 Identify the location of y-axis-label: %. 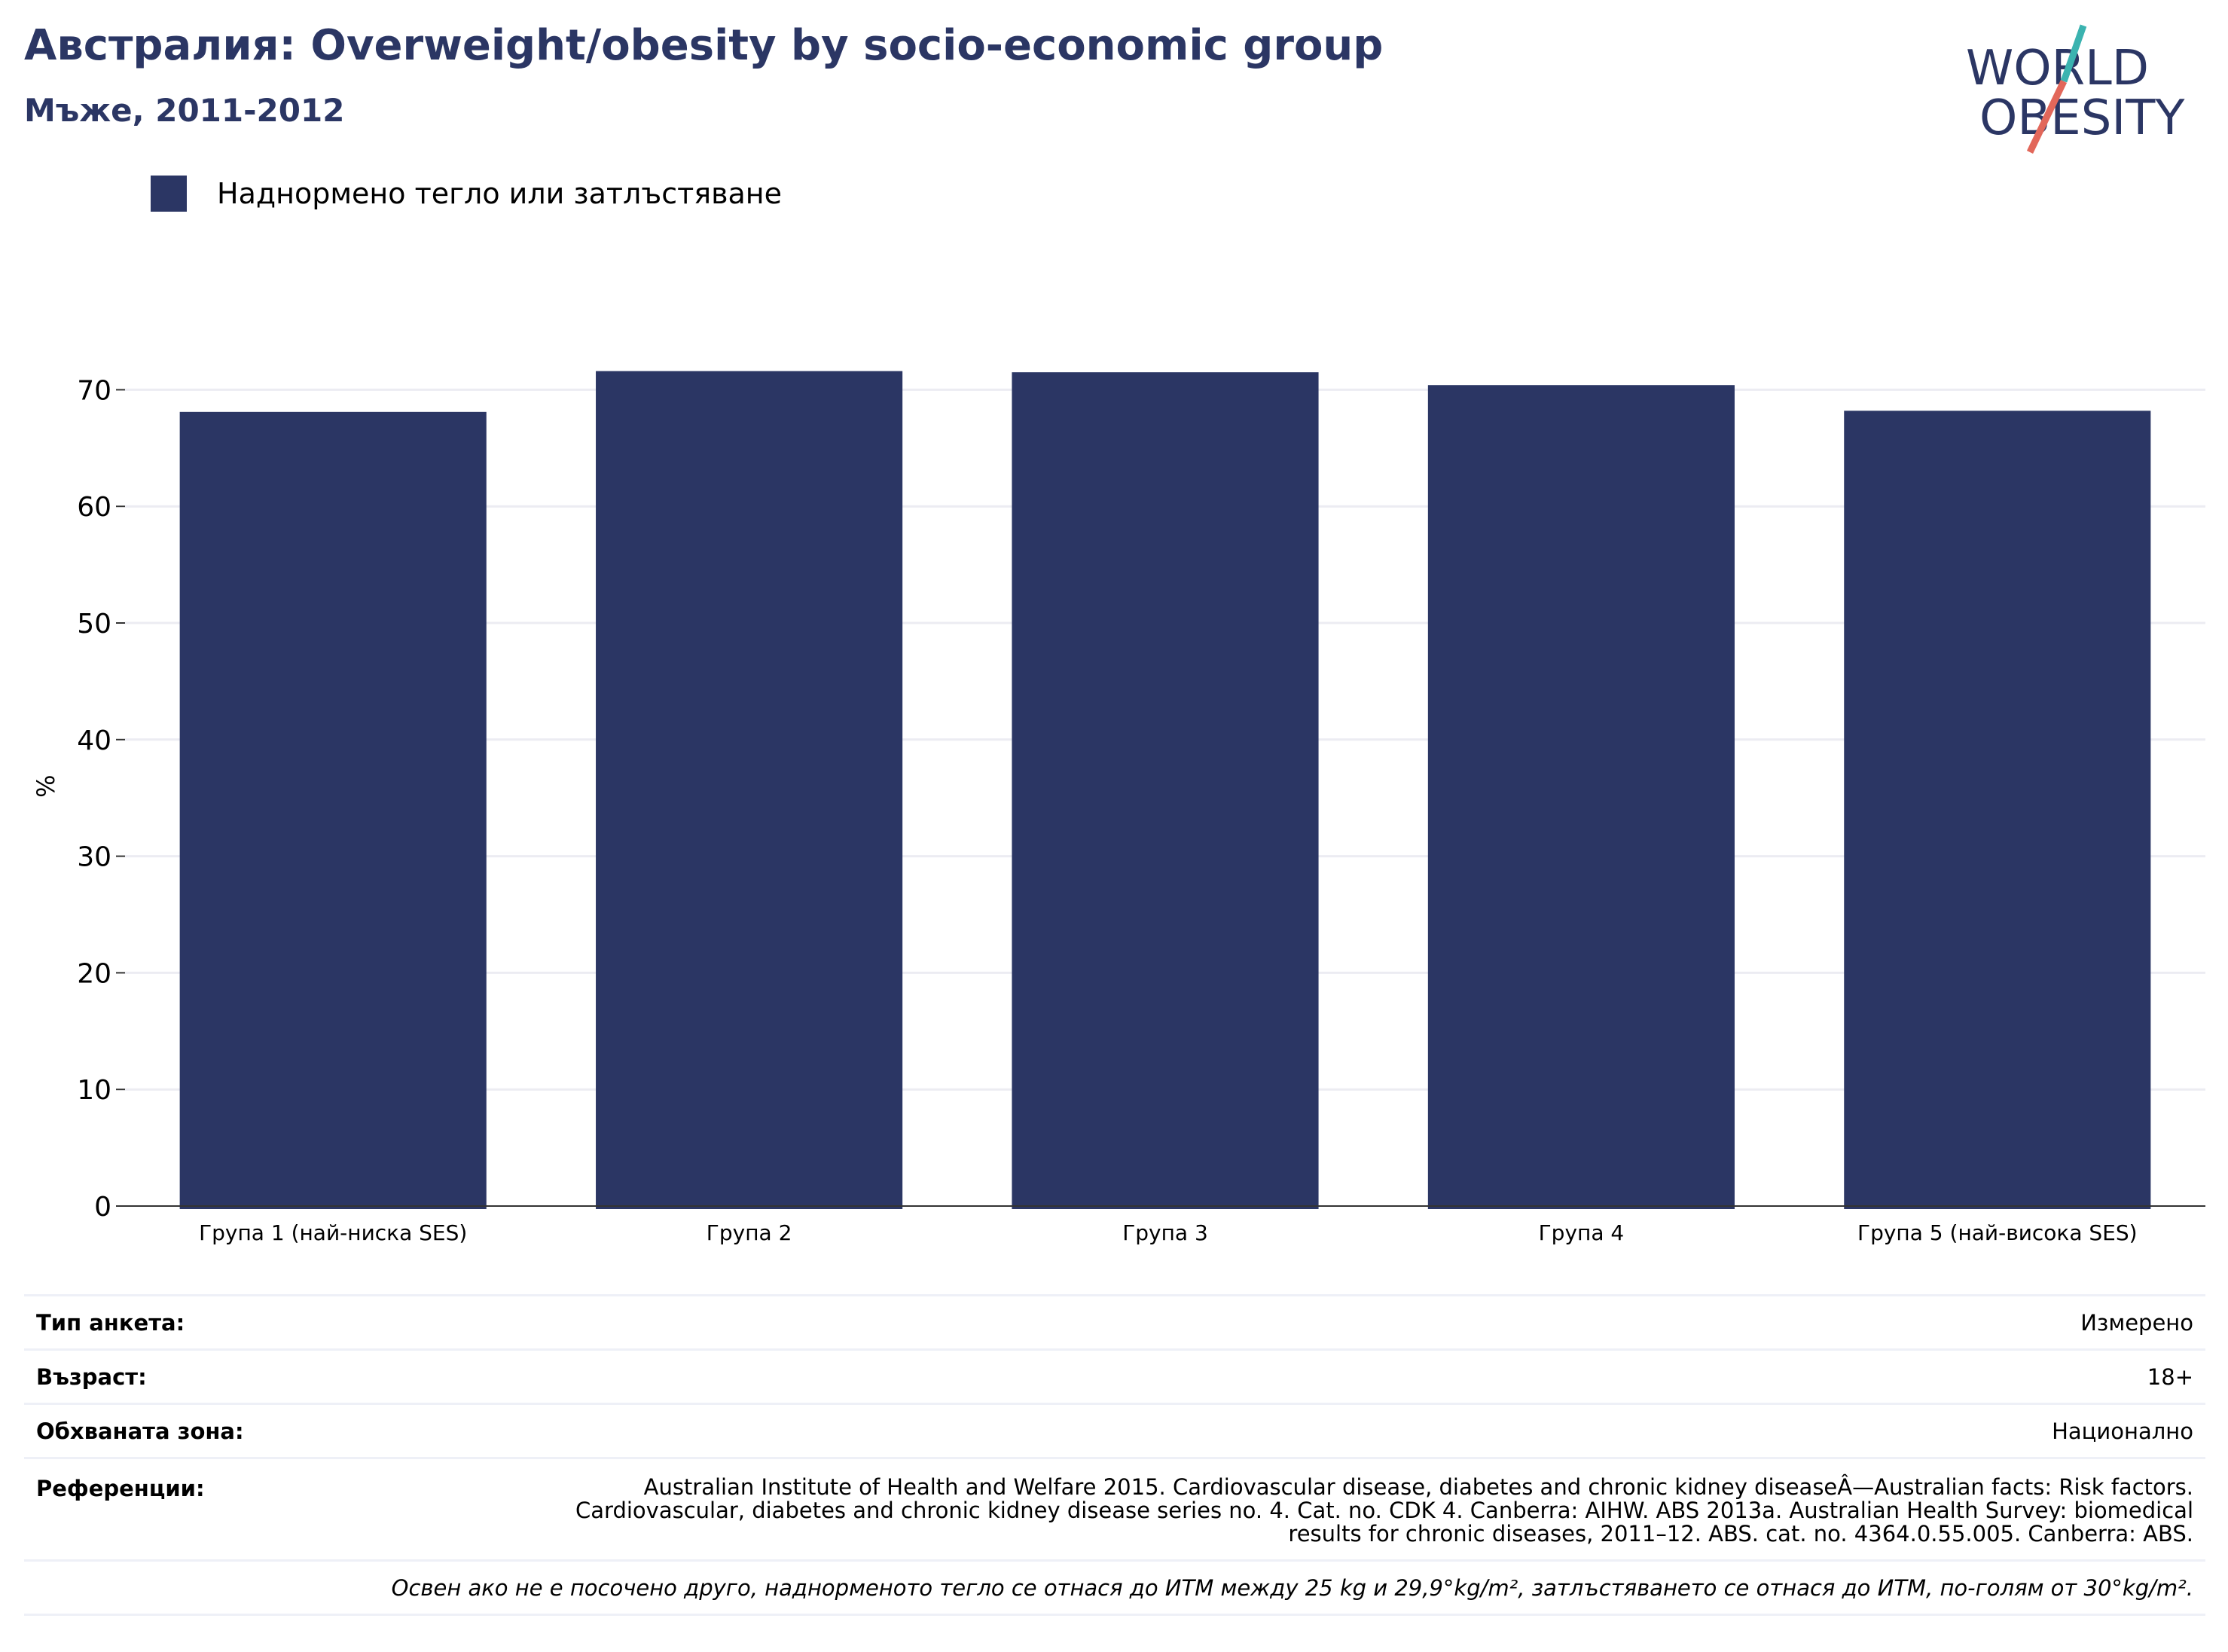
(46, 786).